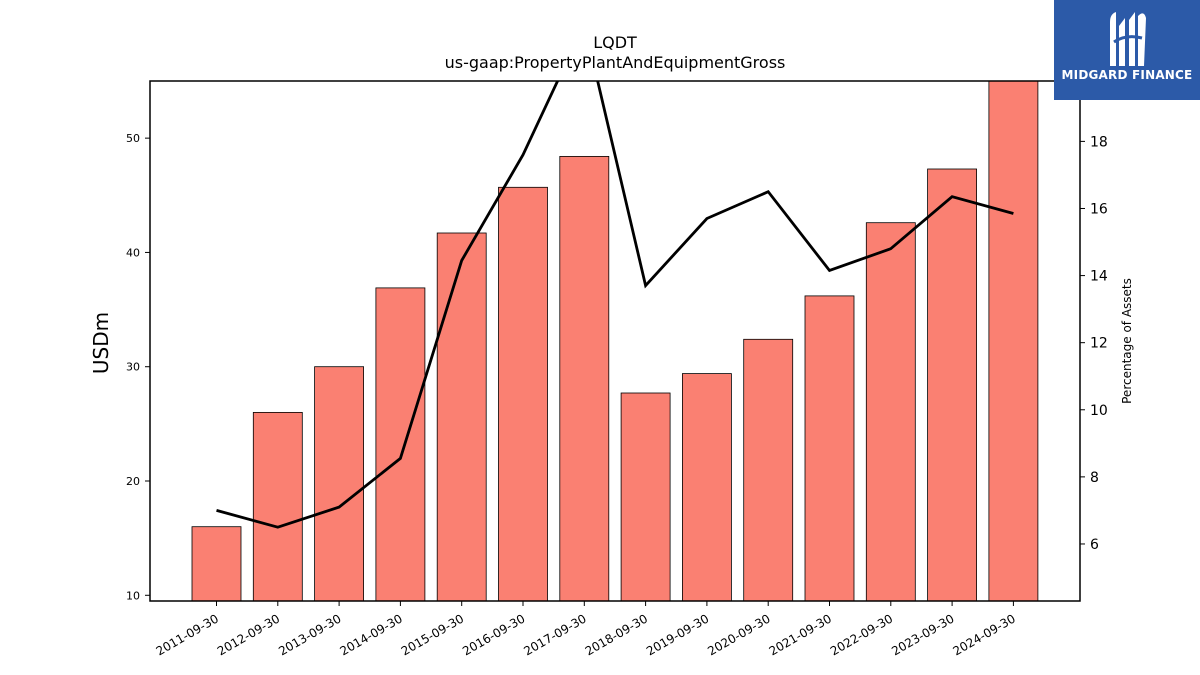 The image size is (1200, 675). What do you see at coordinates (983, 634) in the screenshot?
I see `x-tick-label: 2024-09-30` at bounding box center [983, 634].